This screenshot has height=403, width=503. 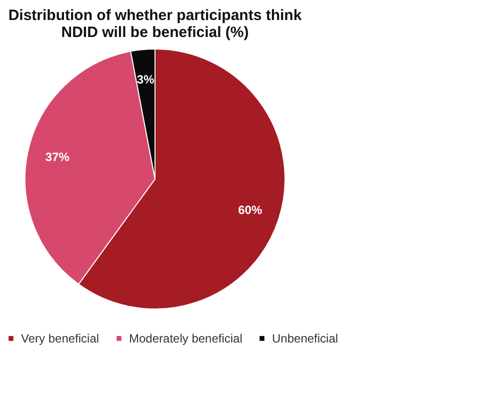 What do you see at coordinates (60, 338) in the screenshot?
I see `legend-label: Very beneficial` at bounding box center [60, 338].